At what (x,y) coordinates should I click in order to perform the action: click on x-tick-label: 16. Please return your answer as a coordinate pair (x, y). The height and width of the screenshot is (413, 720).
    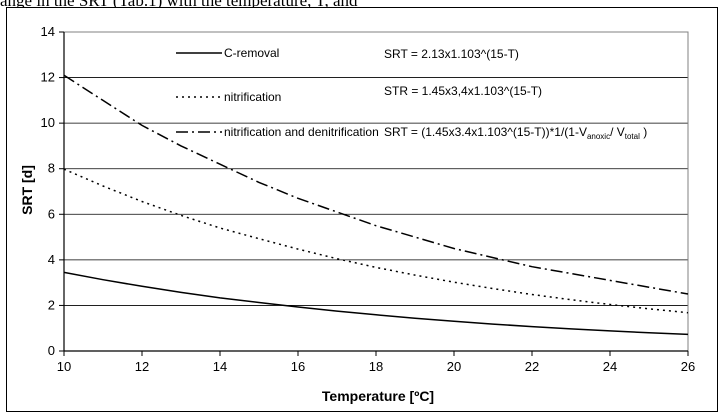
    Looking at the image, I should click on (298, 366).